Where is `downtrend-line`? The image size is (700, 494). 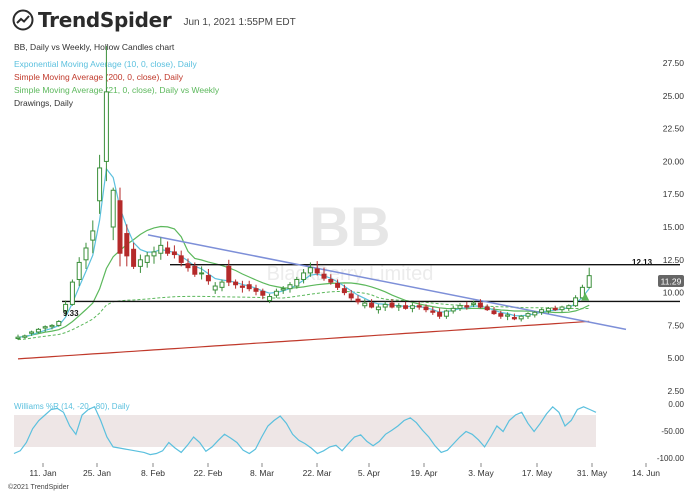
downtrend-line is located at coordinates (387, 282).